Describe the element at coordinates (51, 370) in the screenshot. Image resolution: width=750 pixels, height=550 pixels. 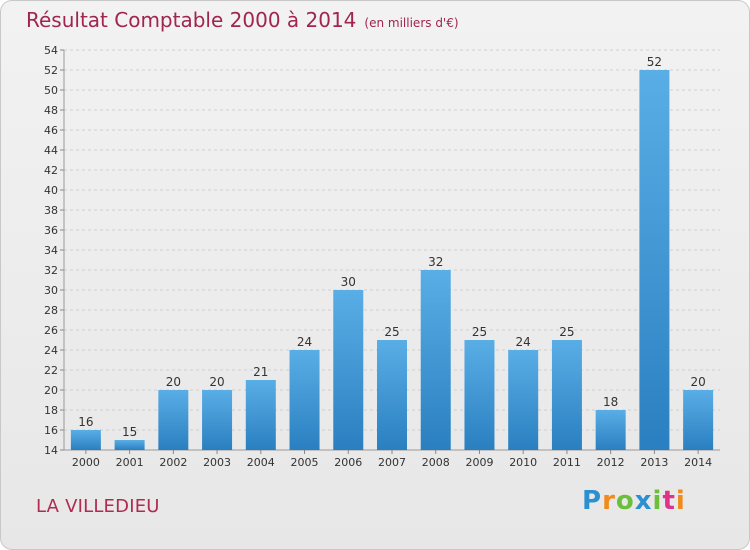
I see `y-tick-label: 22` at that location.